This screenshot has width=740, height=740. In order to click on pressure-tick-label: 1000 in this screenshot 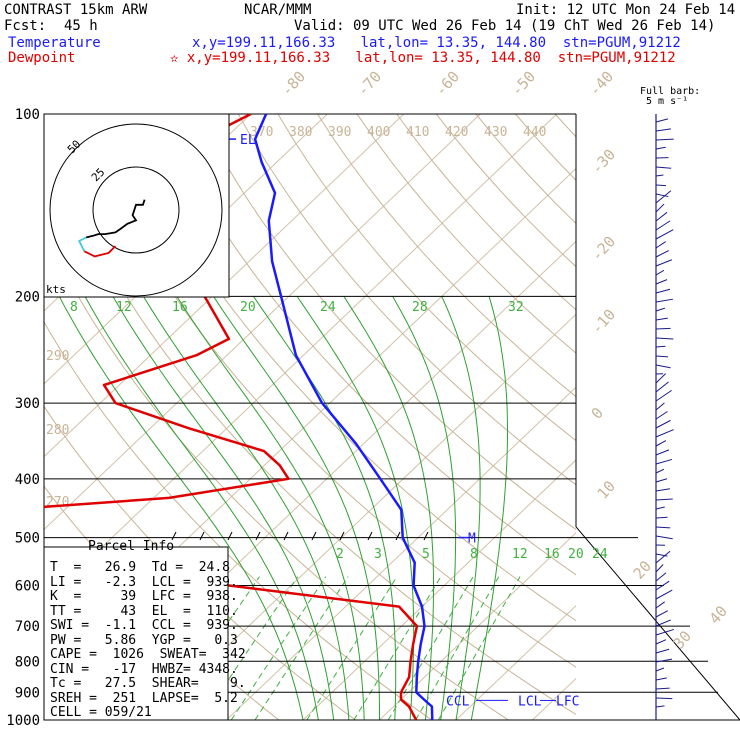, I will do `click(23, 721)`.